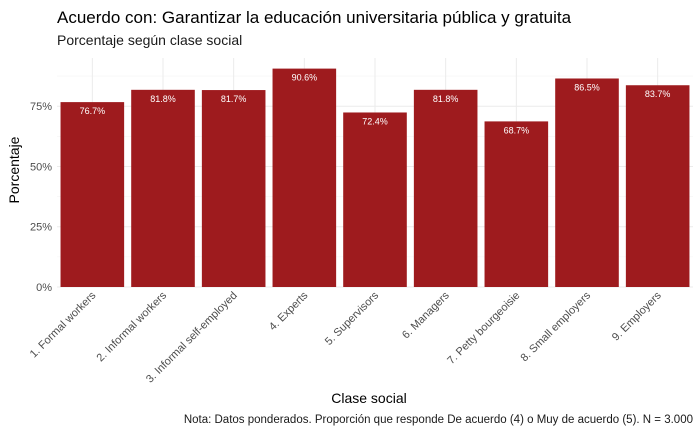 This screenshot has width=700, height=432. I want to click on data-label: 86.5%, so click(587, 87).